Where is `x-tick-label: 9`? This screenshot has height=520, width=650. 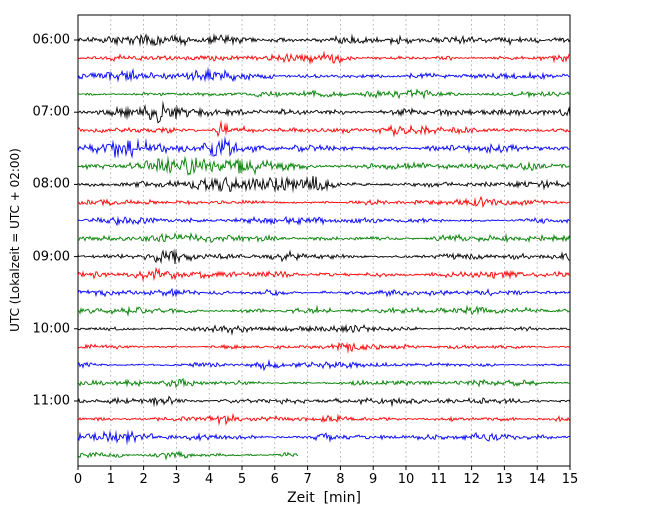 x-tick-label: 9 is located at coordinates (373, 479).